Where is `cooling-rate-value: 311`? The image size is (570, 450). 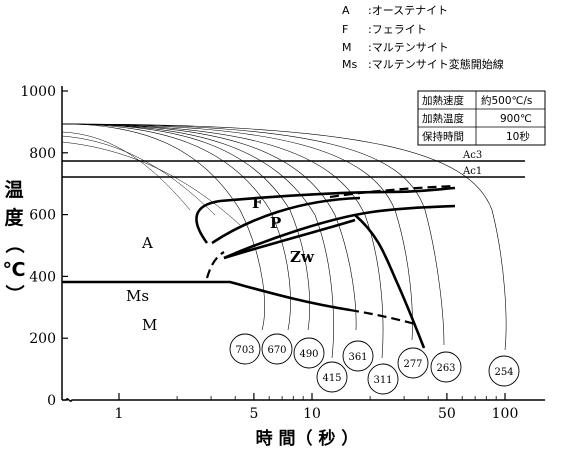 cooling-rate-value: 311 is located at coordinates (382, 380).